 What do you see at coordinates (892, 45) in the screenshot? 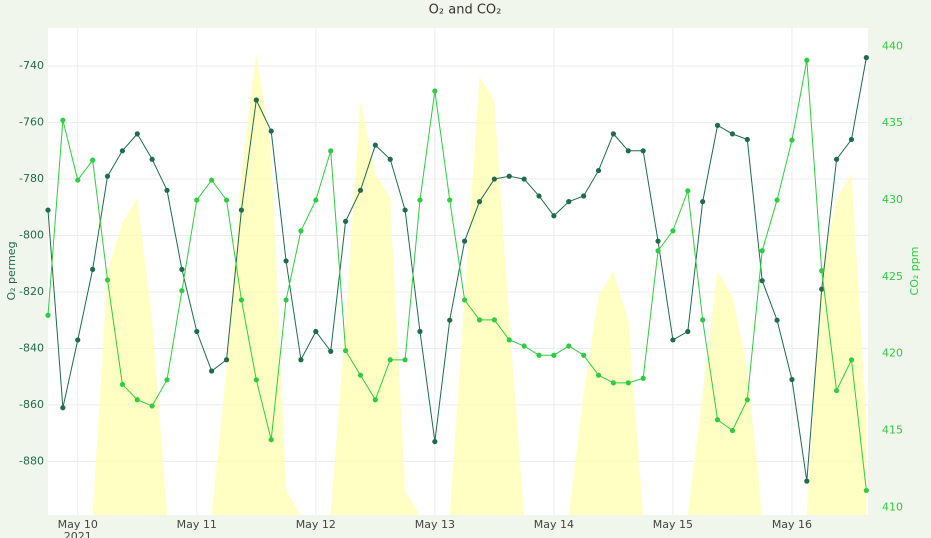
I see `y2-tick-label: 440` at bounding box center [892, 45].